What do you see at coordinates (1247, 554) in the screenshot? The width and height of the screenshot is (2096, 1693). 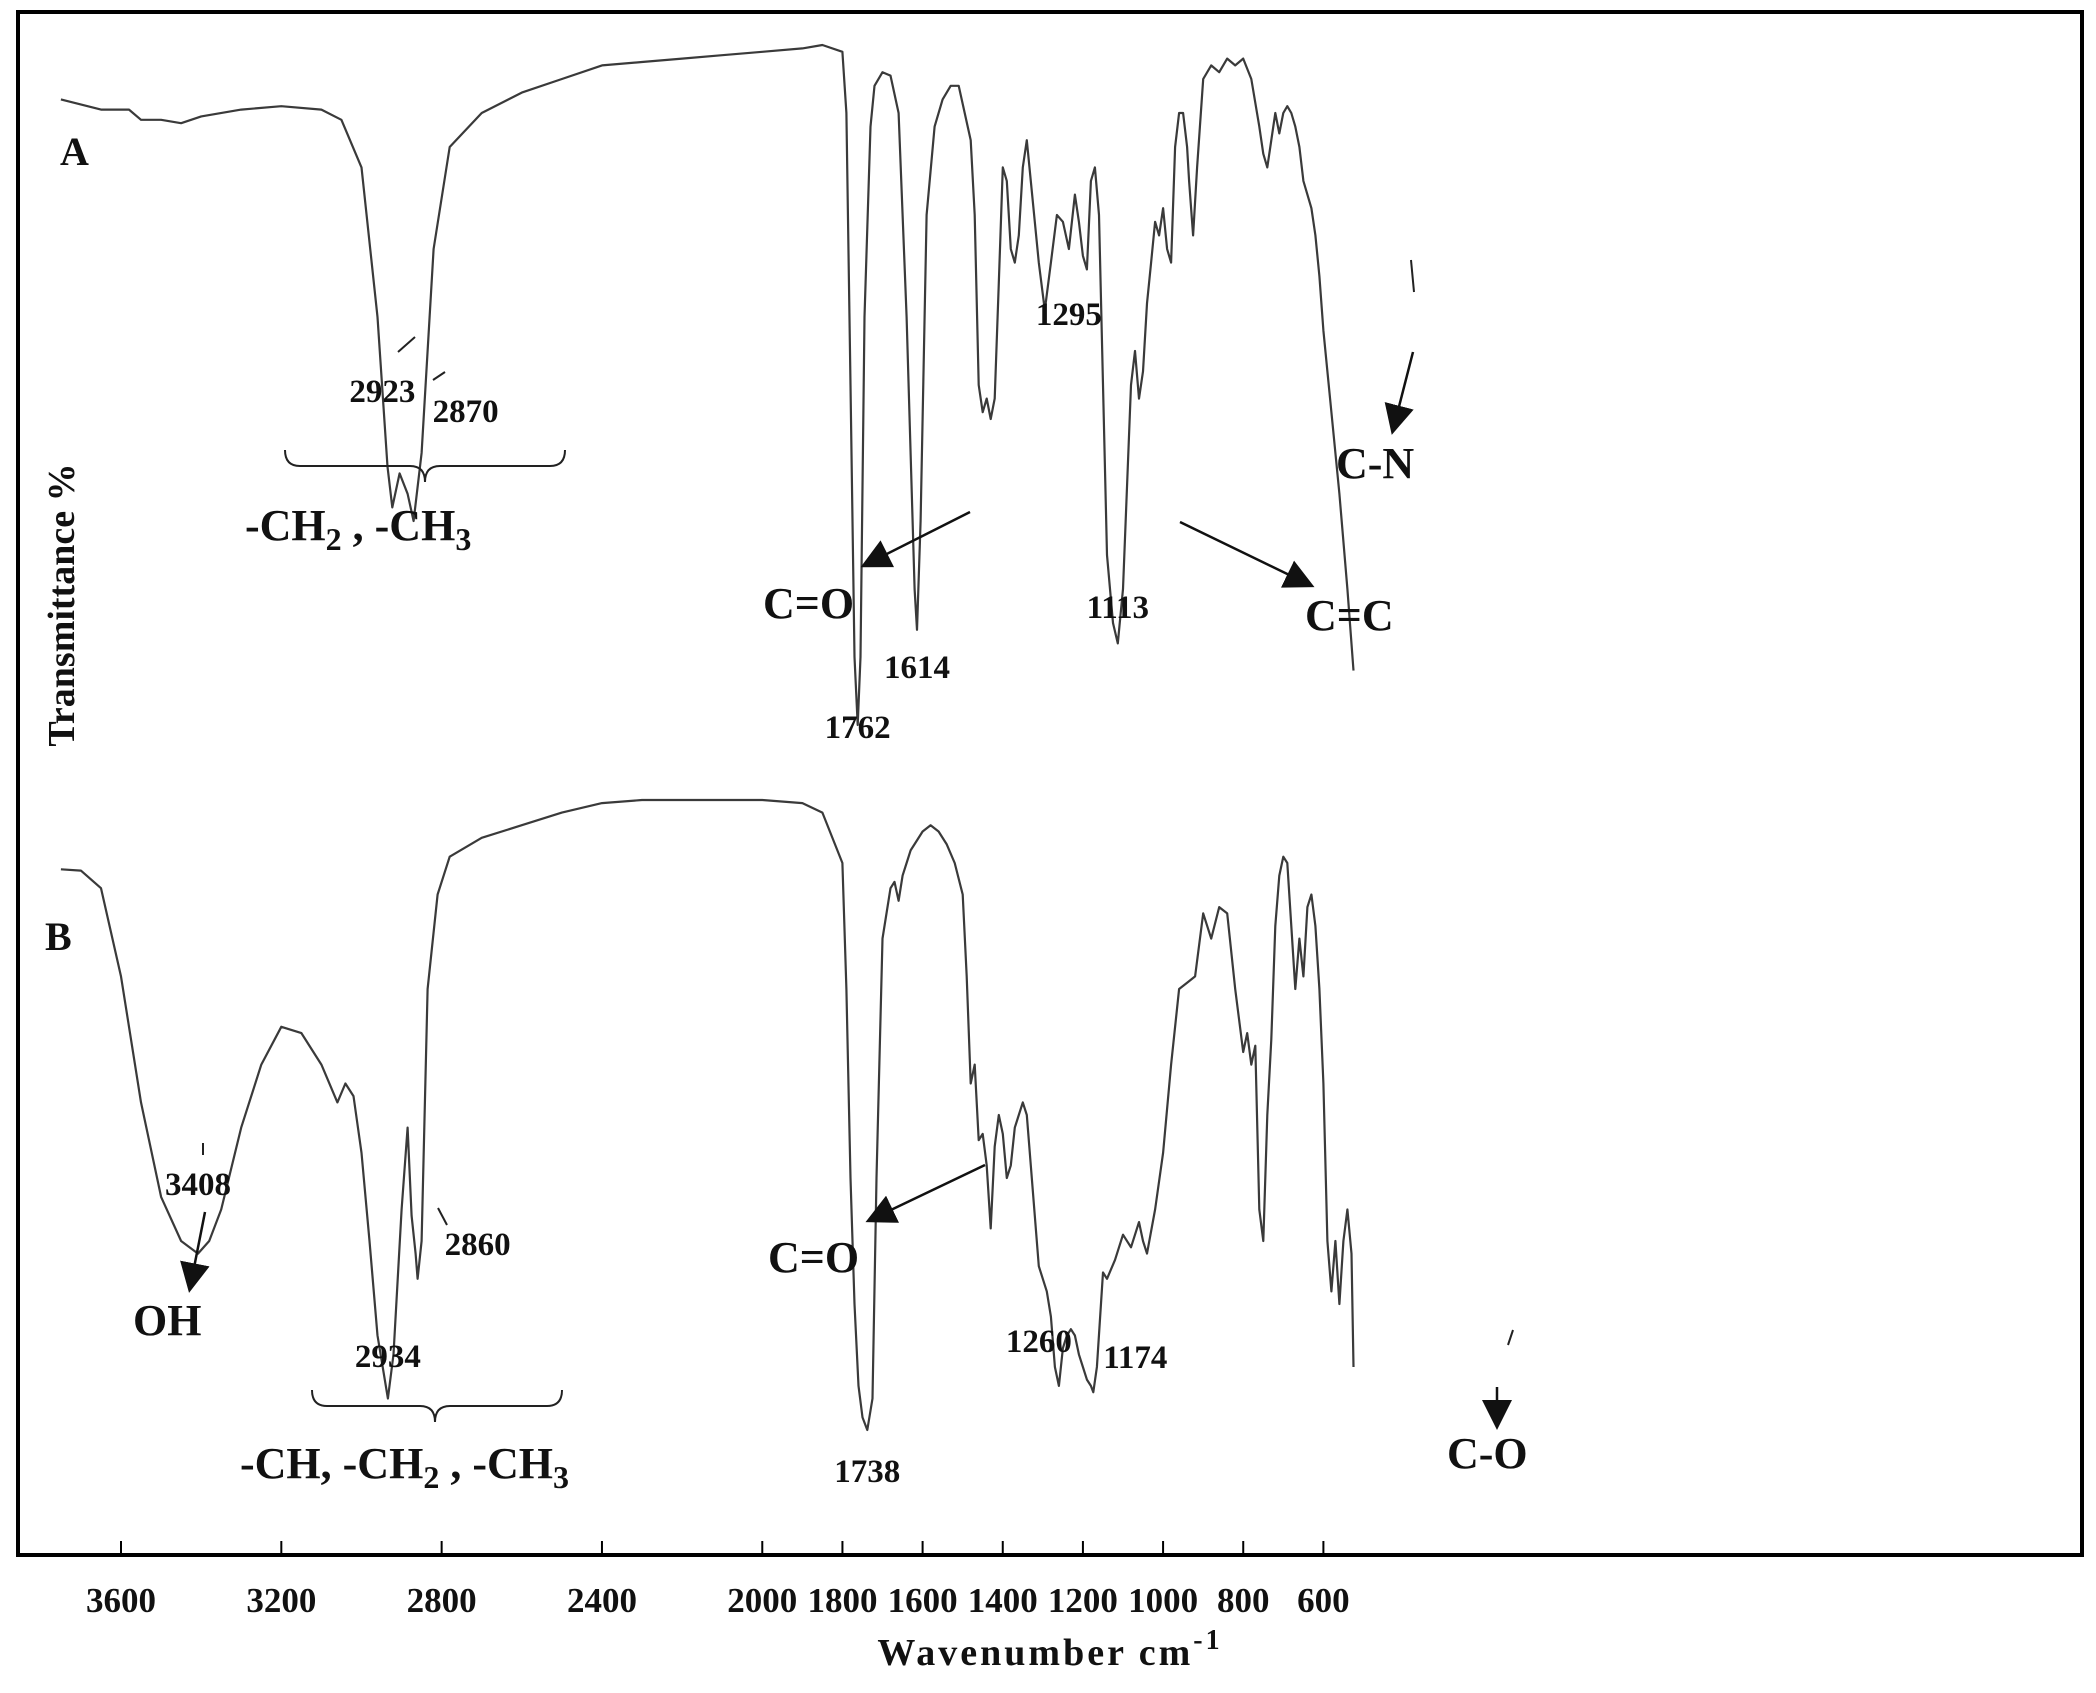 I see `arrow-a-cc` at bounding box center [1247, 554].